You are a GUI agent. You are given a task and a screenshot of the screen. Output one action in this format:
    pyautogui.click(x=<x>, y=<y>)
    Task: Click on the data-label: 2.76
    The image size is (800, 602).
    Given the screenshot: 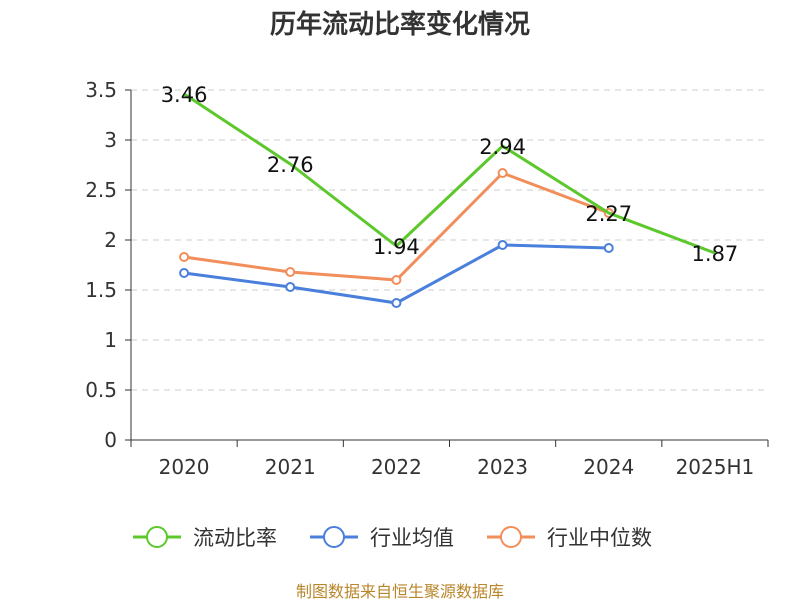 What is the action you would take?
    pyautogui.click(x=290, y=165)
    